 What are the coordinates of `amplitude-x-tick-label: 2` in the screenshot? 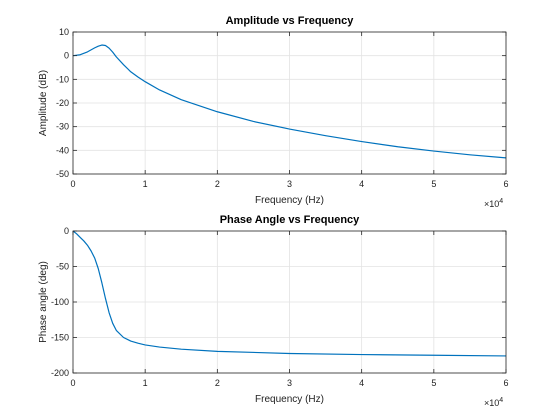 It's located at (217, 184).